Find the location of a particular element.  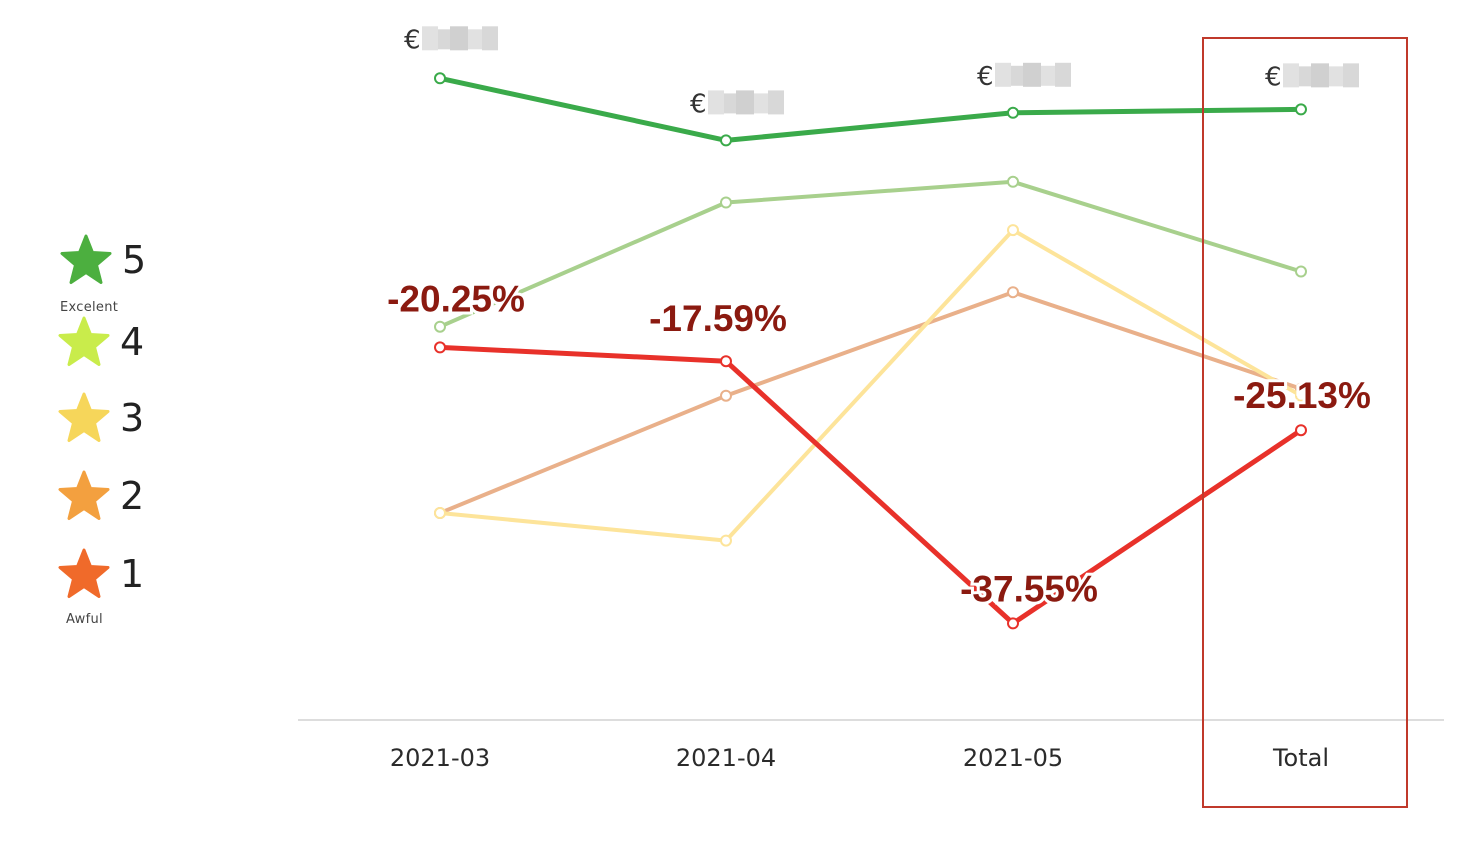

series-line-4-star is located at coordinates (870, 254).